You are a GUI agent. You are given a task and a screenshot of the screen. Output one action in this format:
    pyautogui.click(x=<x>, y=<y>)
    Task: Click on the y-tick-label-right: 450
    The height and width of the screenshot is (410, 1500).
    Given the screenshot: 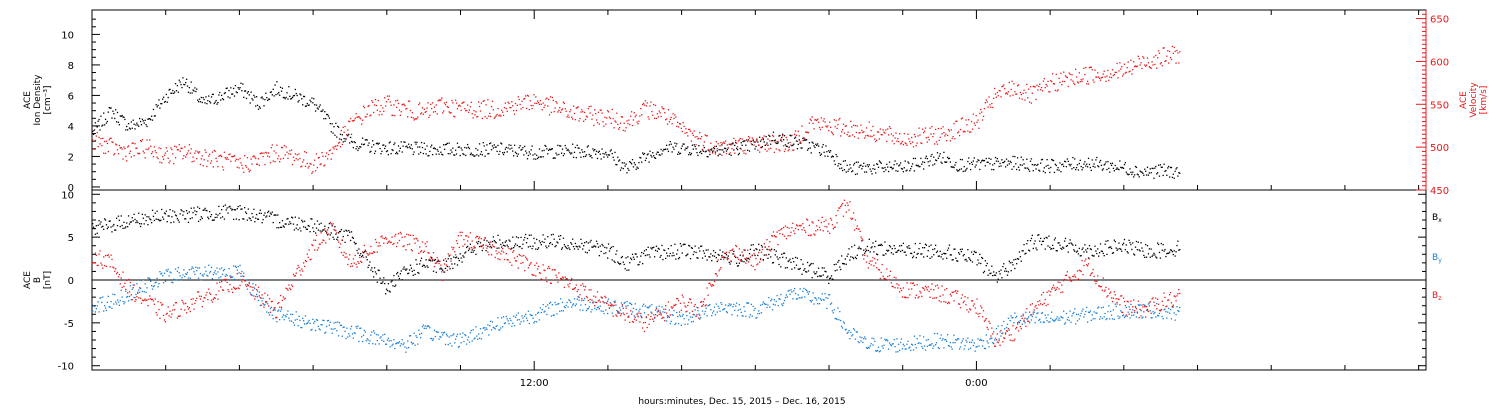 What is the action you would take?
    pyautogui.click(x=1439, y=191)
    